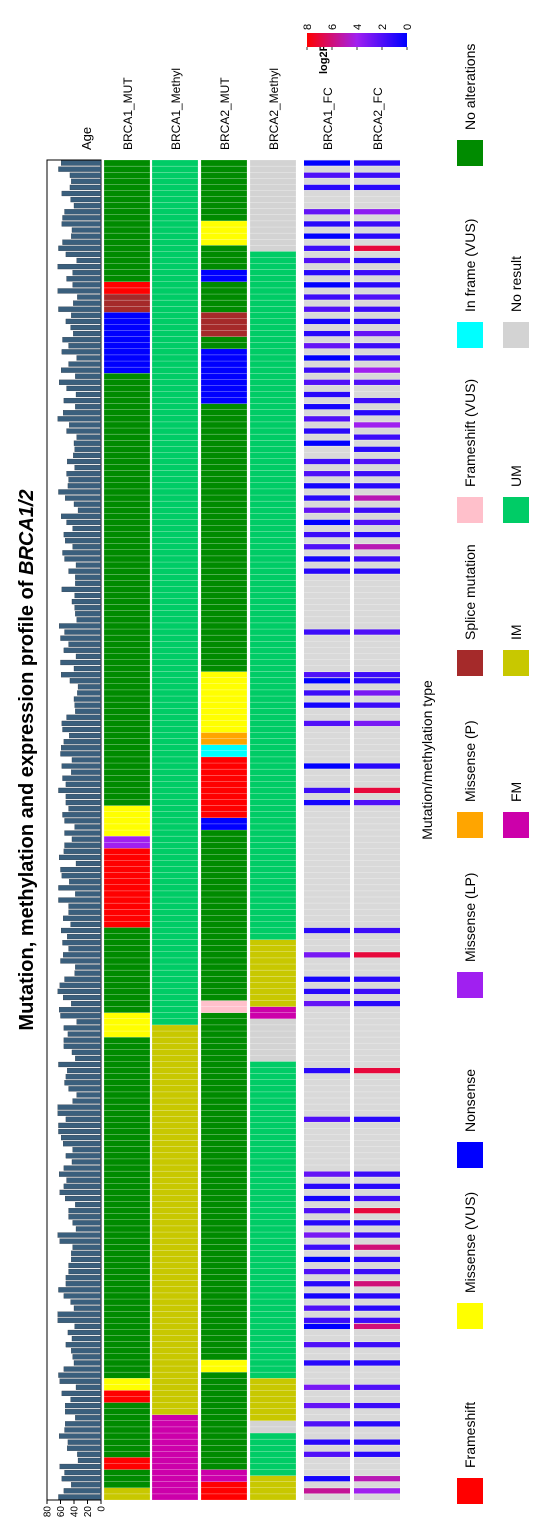 This screenshot has height=1520, width=550. What do you see at coordinates (328, 118) in the screenshot?
I see `track-label: BRCA1_FC` at bounding box center [328, 118].